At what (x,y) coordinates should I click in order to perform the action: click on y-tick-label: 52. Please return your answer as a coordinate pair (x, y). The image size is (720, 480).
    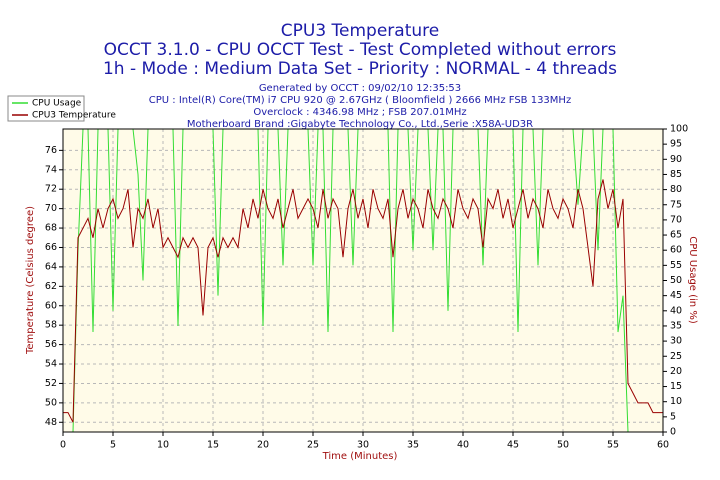
    Looking at the image, I should click on (51, 383).